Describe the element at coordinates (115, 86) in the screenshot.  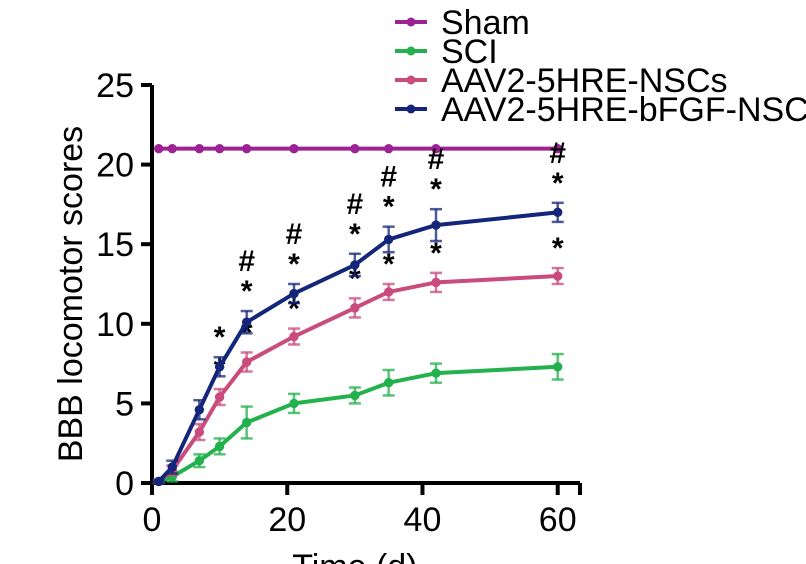
I see `y-tick-label: 25` at that location.